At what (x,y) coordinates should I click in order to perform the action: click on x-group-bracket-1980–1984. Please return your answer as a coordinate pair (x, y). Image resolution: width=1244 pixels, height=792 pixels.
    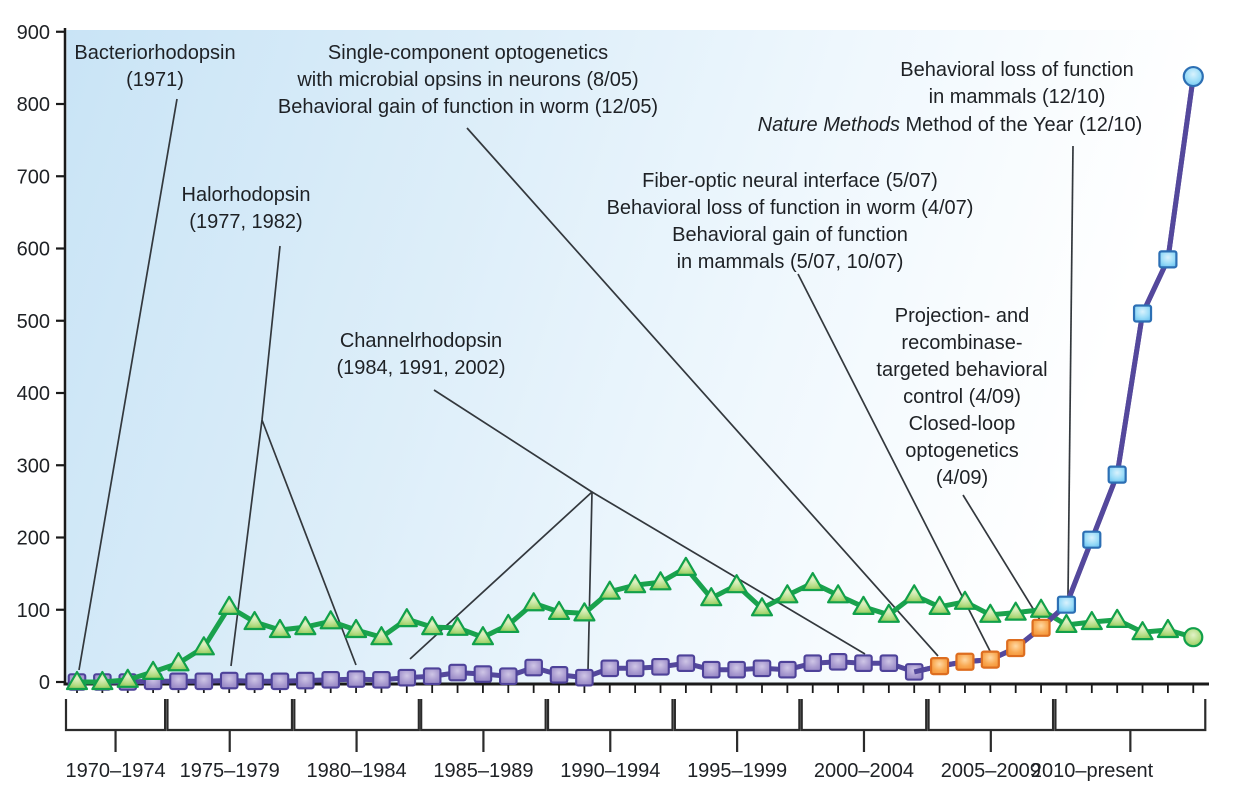
    Looking at the image, I should click on (356, 725).